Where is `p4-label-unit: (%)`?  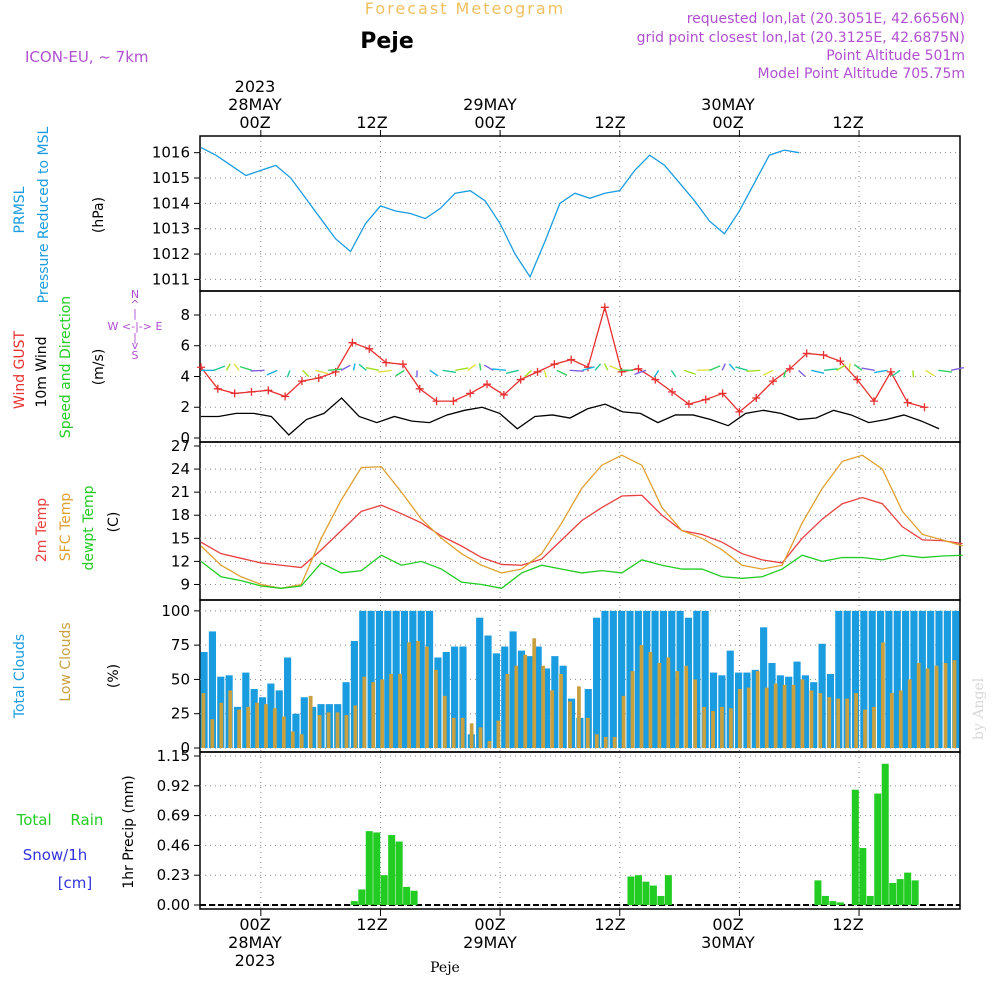 p4-label-unit: (%) is located at coordinates (114, 676).